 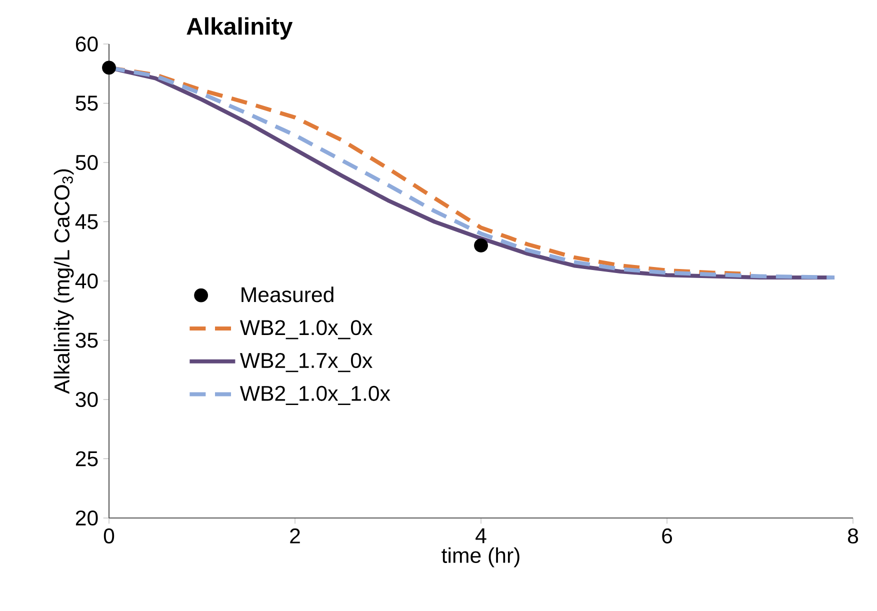 What do you see at coordinates (64, 281) in the screenshot?
I see `y-axis-title: Alkalinity (mg/L CaCO$_{3}$)` at bounding box center [64, 281].